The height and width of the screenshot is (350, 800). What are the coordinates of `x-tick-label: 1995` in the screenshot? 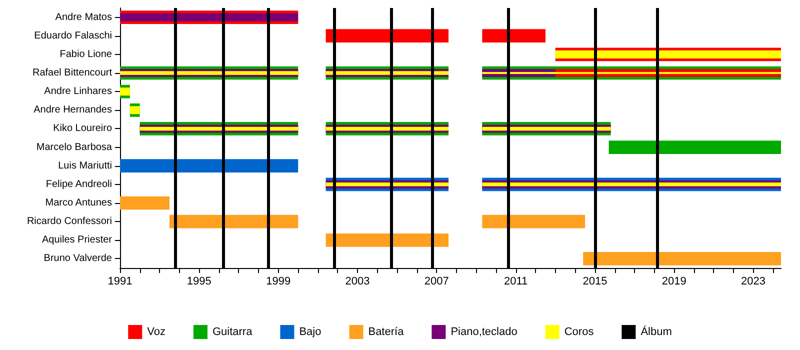 It's located at (199, 282).